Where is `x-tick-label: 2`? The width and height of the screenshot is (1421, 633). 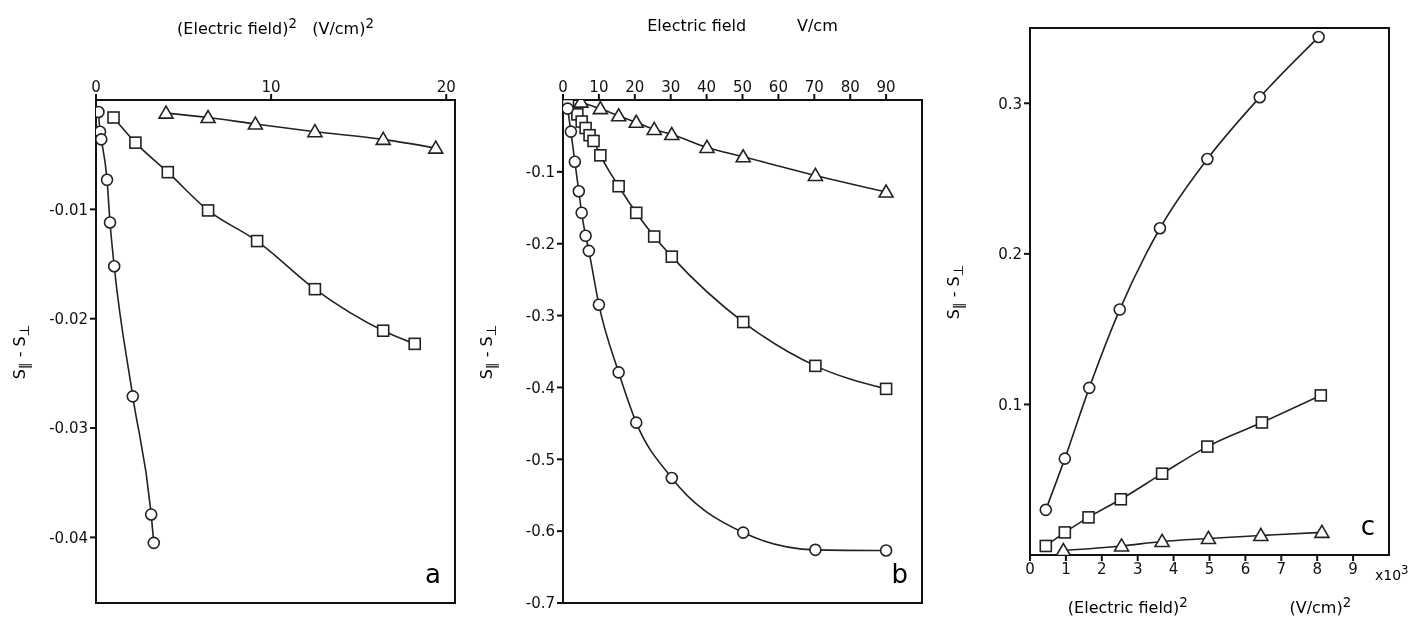
x-tick-label: 2 is located at coordinates (1102, 568).